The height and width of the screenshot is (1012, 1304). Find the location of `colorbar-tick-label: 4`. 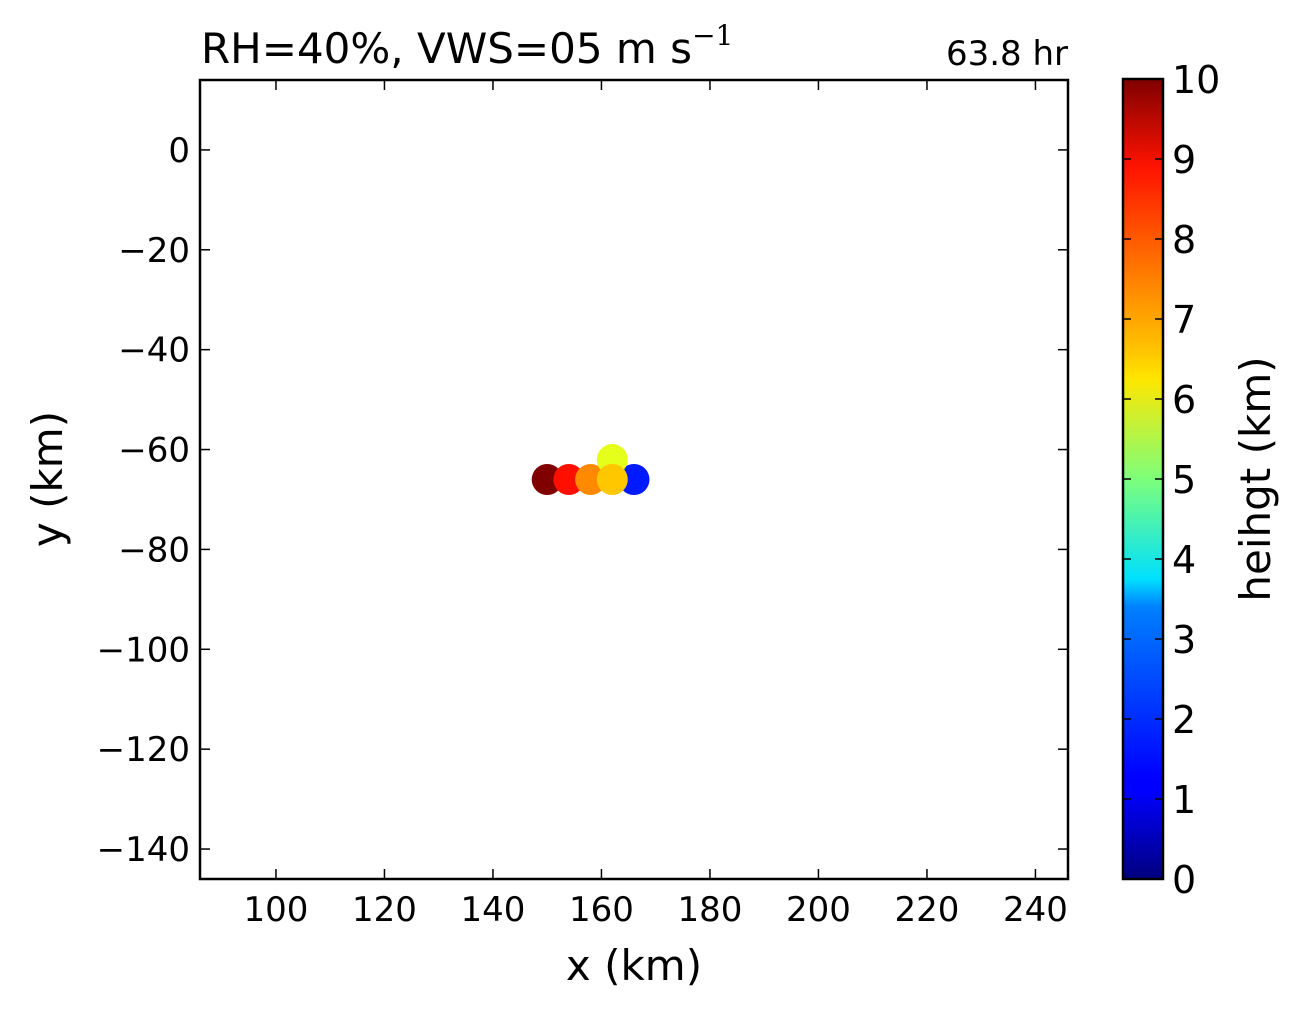

colorbar-tick-label: 4 is located at coordinates (1184, 560).